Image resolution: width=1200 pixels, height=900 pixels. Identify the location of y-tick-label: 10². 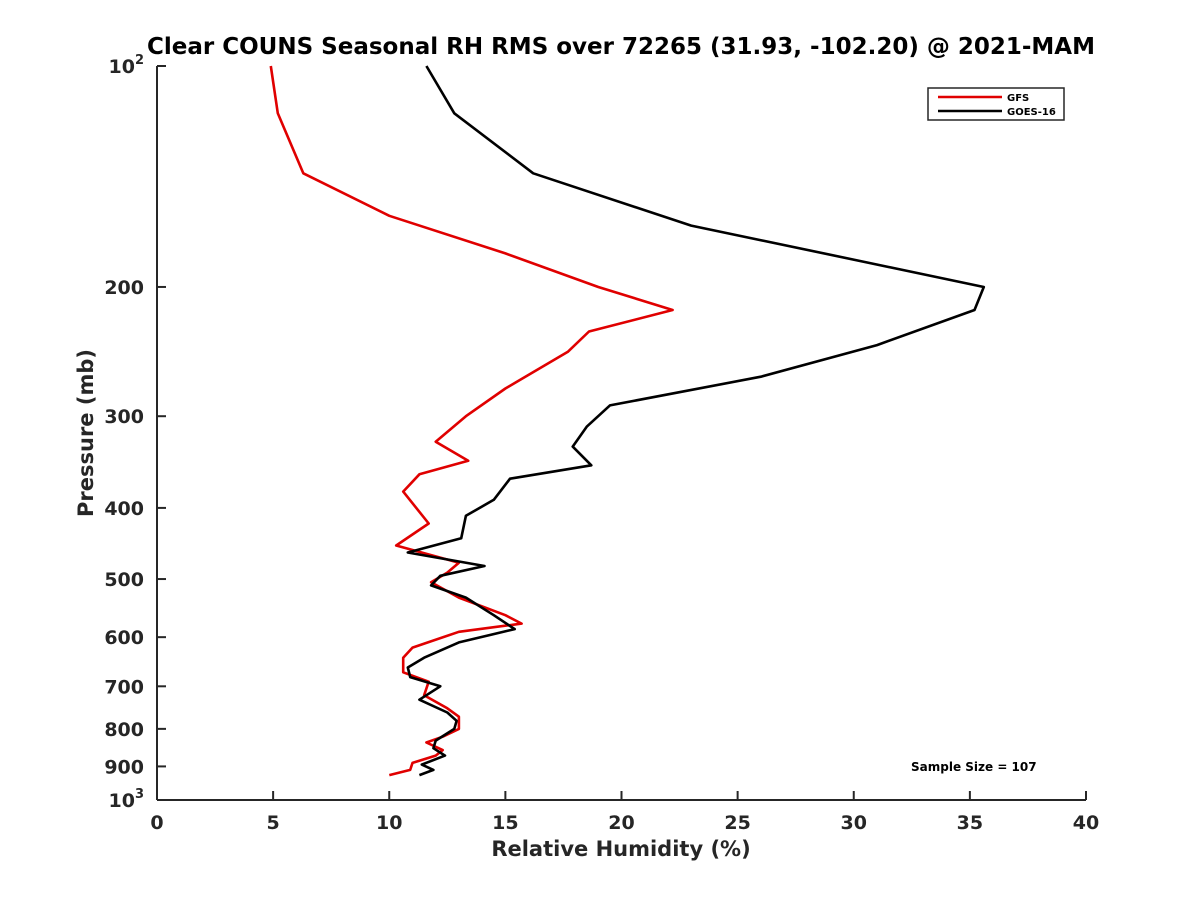
(127, 65).